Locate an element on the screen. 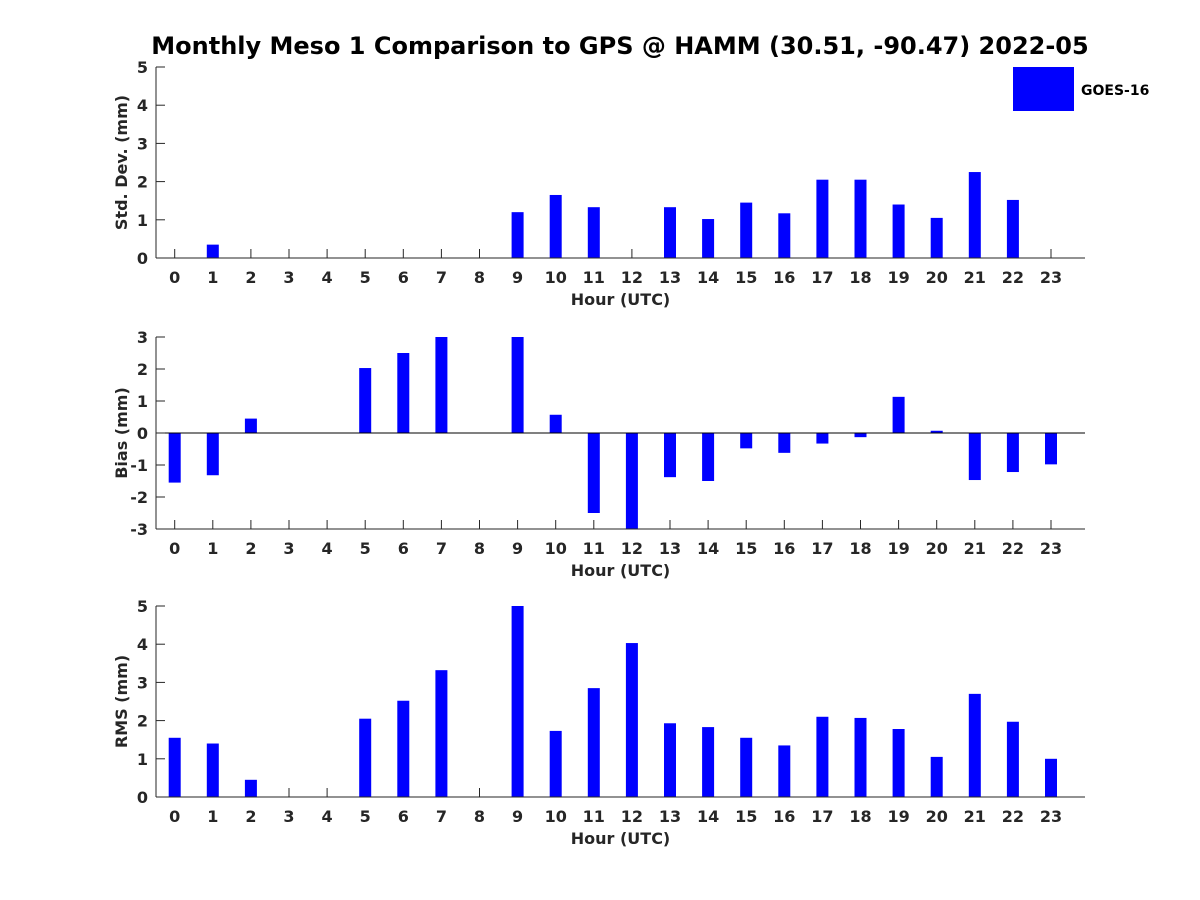 The image size is (1200, 900). x-tick-label: 4 is located at coordinates (327, 816).